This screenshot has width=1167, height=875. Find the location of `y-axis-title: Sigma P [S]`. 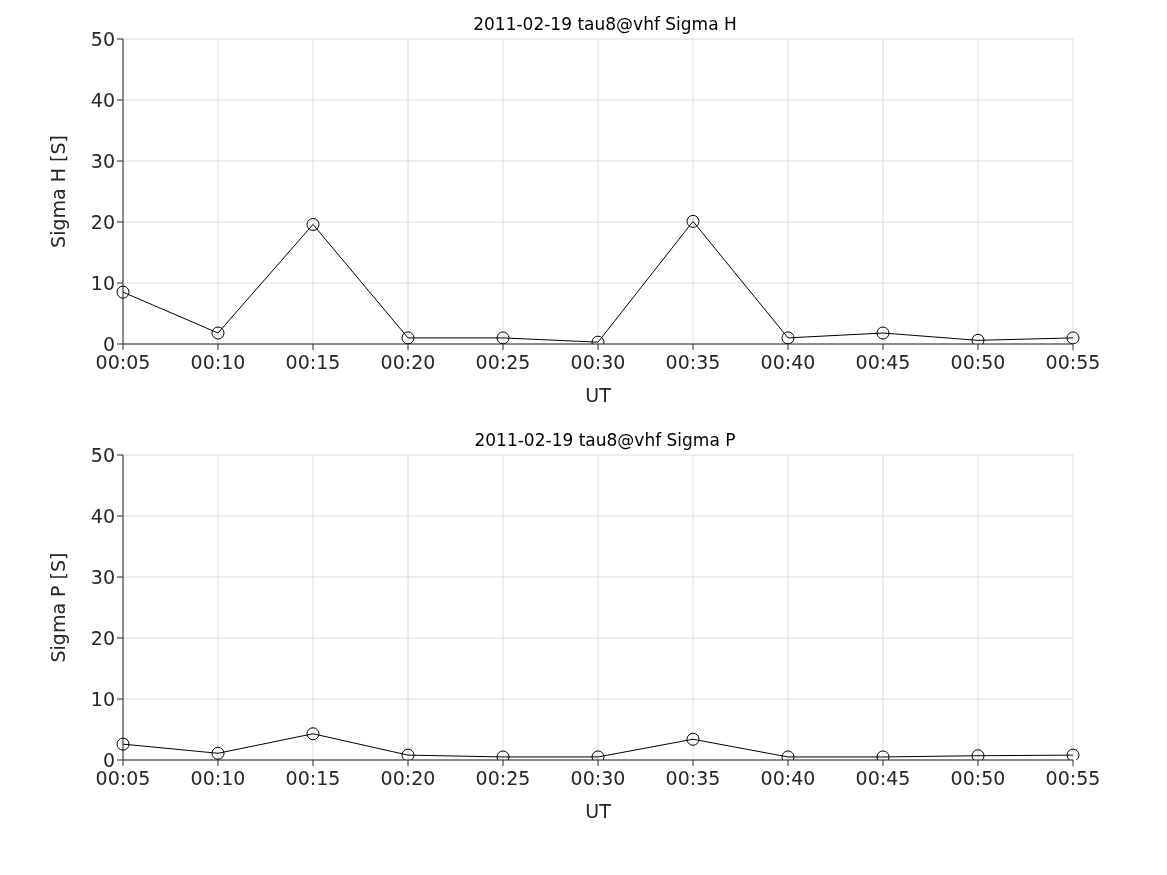

y-axis-title: Sigma P [S] is located at coordinates (57, 607).